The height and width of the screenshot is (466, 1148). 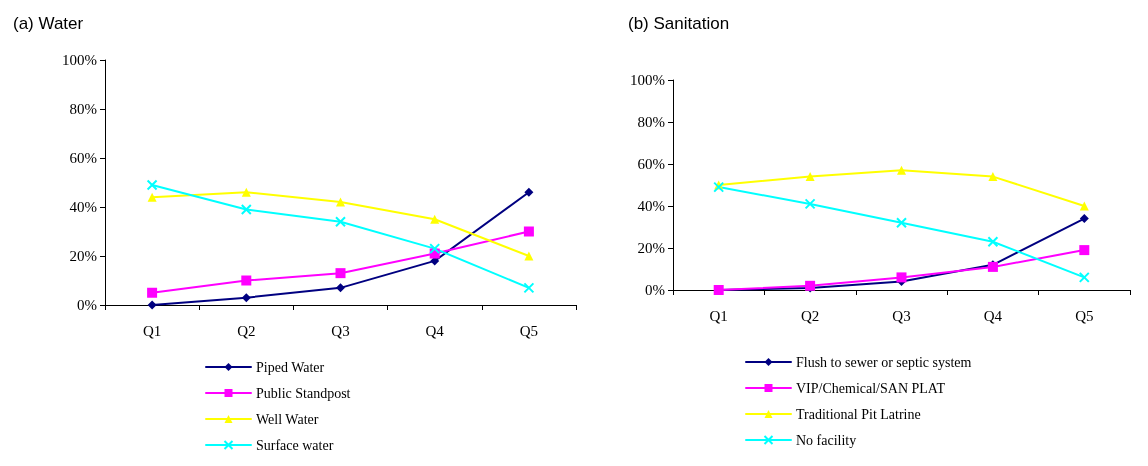 I want to click on legend-label: Piped Water, so click(x=290, y=367).